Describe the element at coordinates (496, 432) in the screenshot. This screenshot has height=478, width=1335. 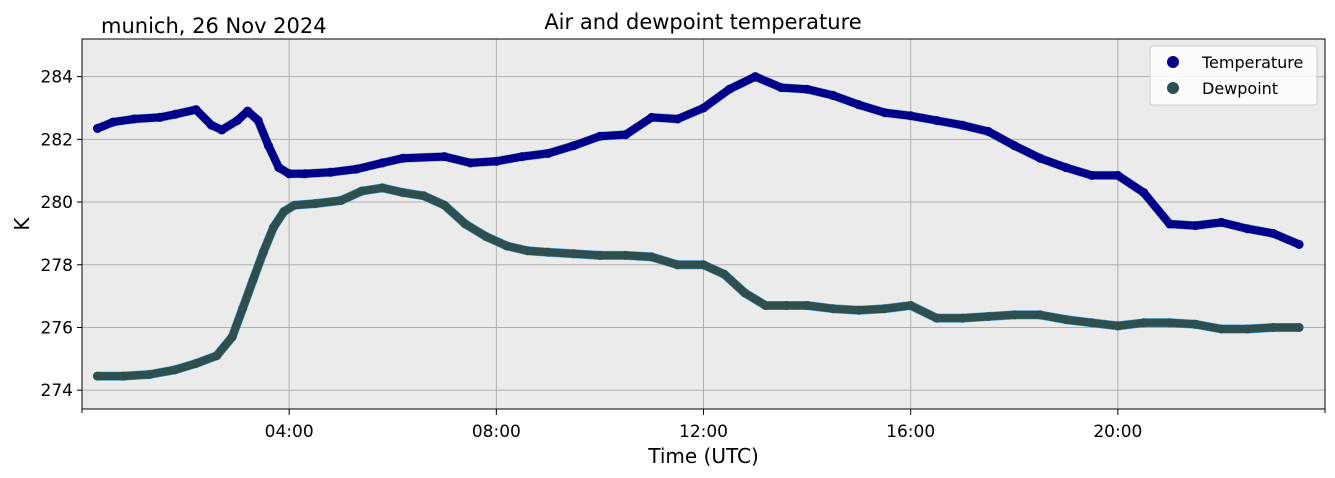
I see `x-tick-label: 08:00` at that location.